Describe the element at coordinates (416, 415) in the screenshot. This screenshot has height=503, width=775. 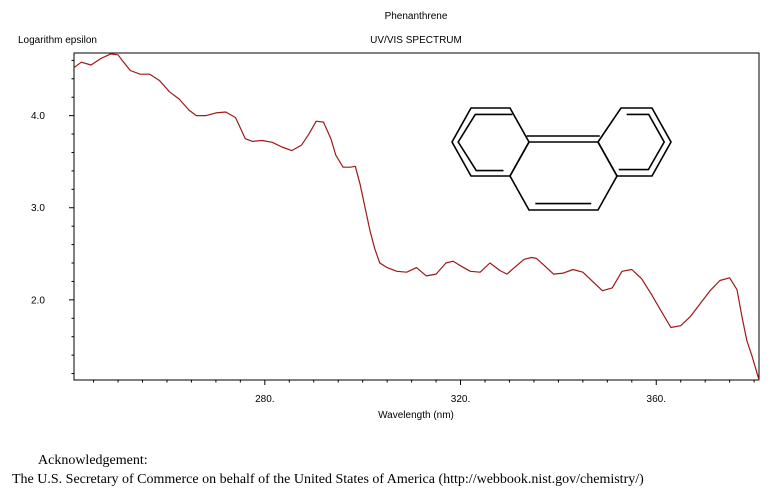
I see `x-axis-label: Wavelength (nm)` at that location.